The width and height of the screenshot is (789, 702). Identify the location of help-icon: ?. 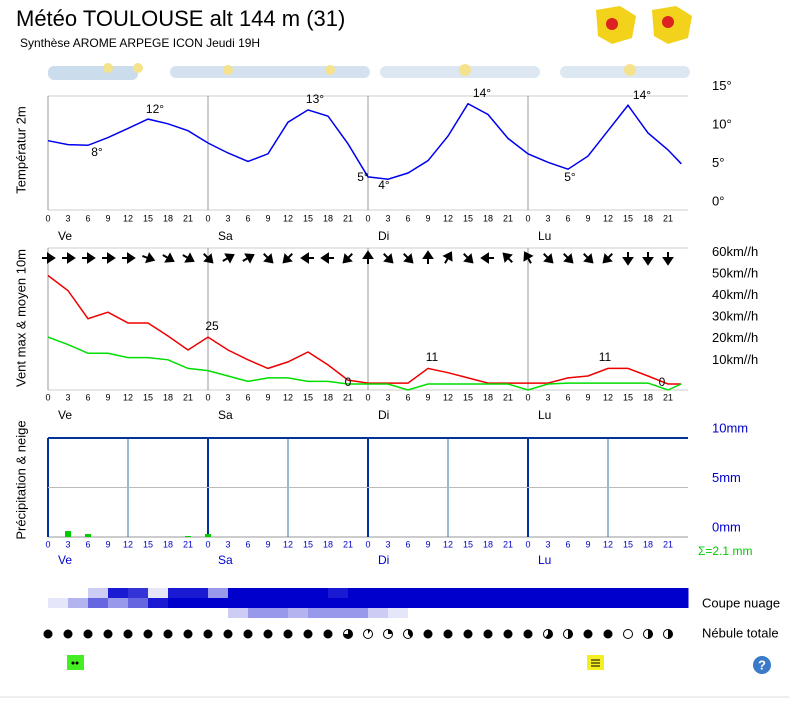
(762, 664).